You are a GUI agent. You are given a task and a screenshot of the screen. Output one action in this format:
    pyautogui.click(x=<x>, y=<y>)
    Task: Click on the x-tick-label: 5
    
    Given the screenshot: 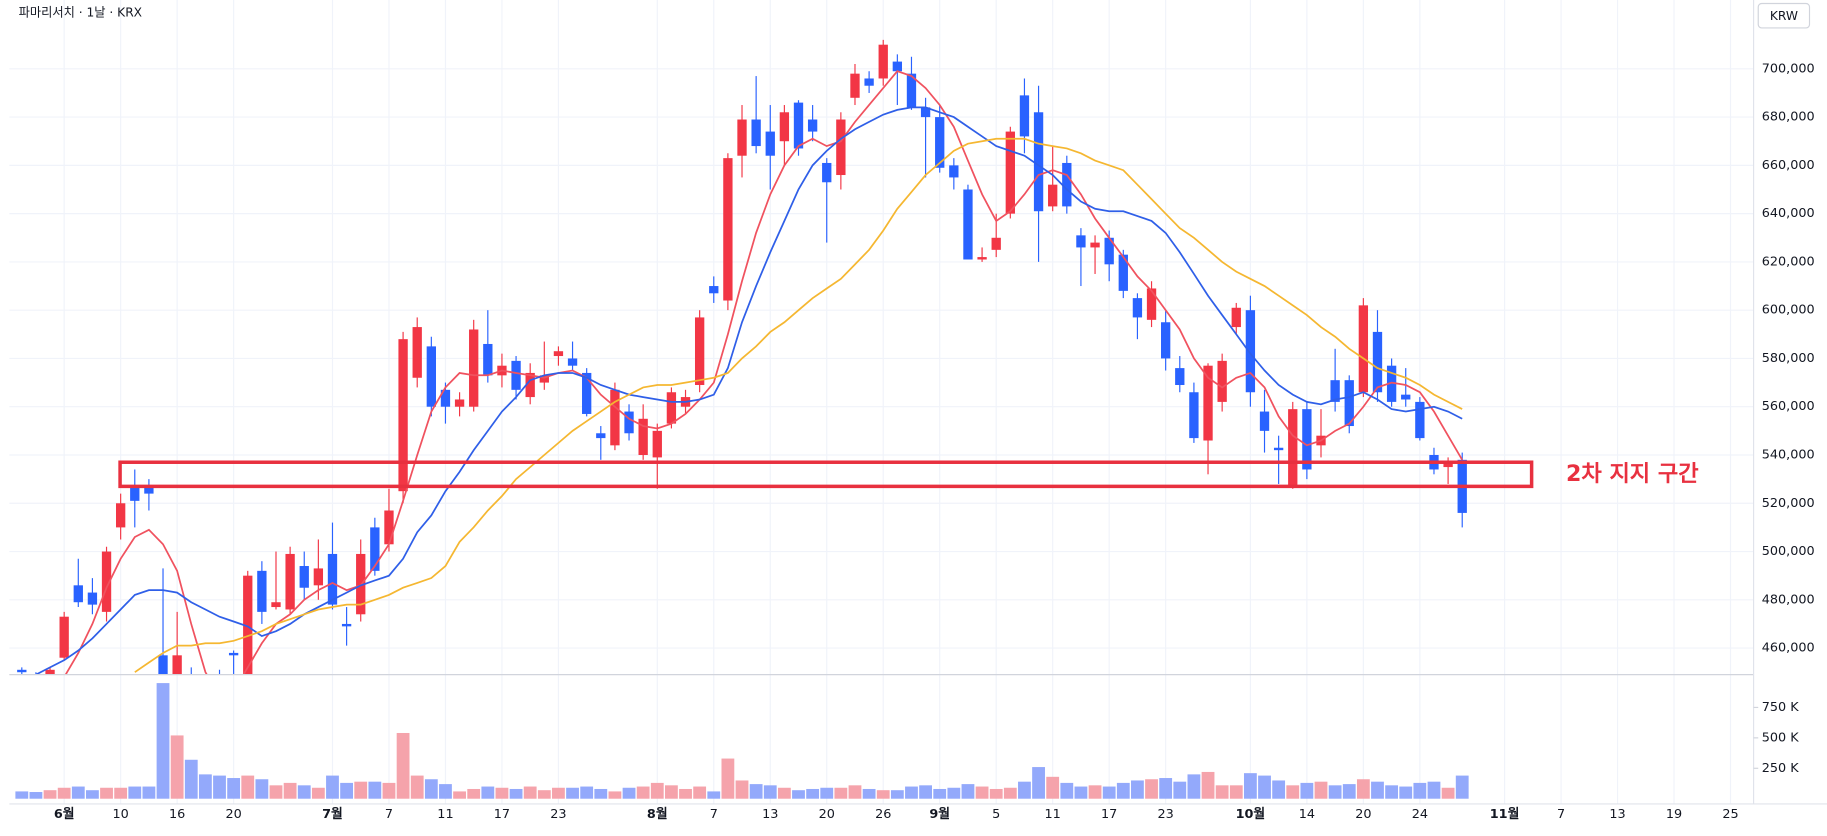 What is the action you would take?
    pyautogui.click(x=996, y=814)
    